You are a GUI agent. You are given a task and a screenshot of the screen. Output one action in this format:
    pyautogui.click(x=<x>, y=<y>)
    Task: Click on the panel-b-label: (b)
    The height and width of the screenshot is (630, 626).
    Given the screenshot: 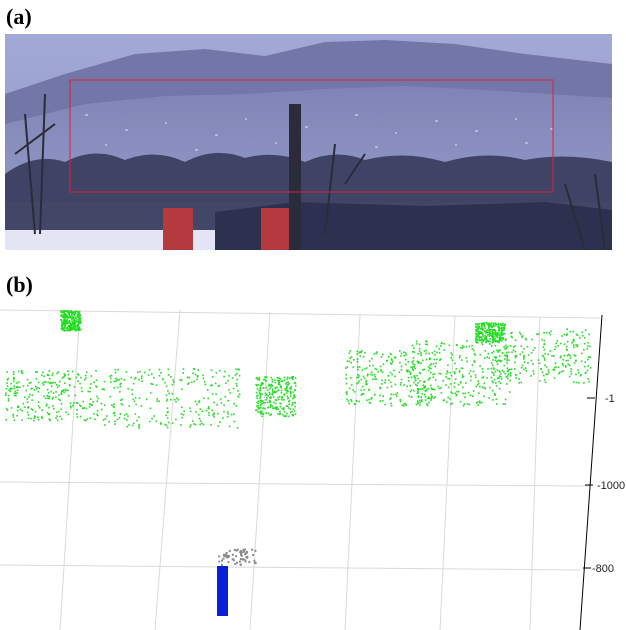 What is the action you would take?
    pyautogui.click(x=19, y=284)
    